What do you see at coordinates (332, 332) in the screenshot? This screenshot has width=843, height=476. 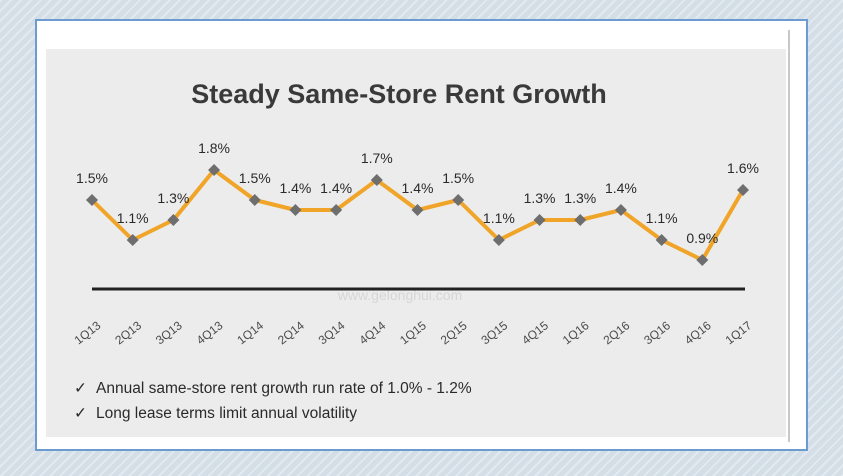 I see `x-tick-label: 3Q14` at bounding box center [332, 332].